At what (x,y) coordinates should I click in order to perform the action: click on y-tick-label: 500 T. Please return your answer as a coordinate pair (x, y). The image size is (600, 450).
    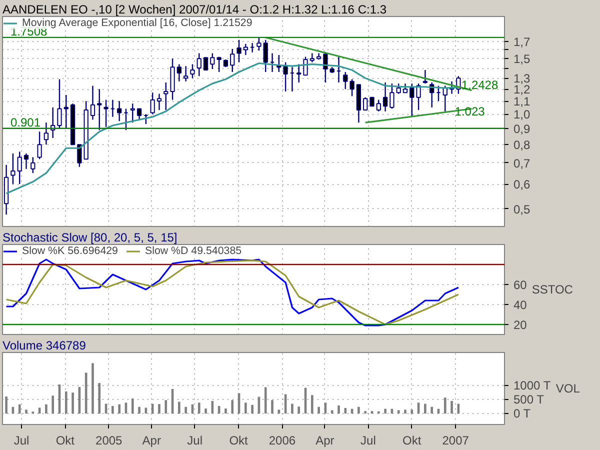
    Looking at the image, I should click on (529, 399).